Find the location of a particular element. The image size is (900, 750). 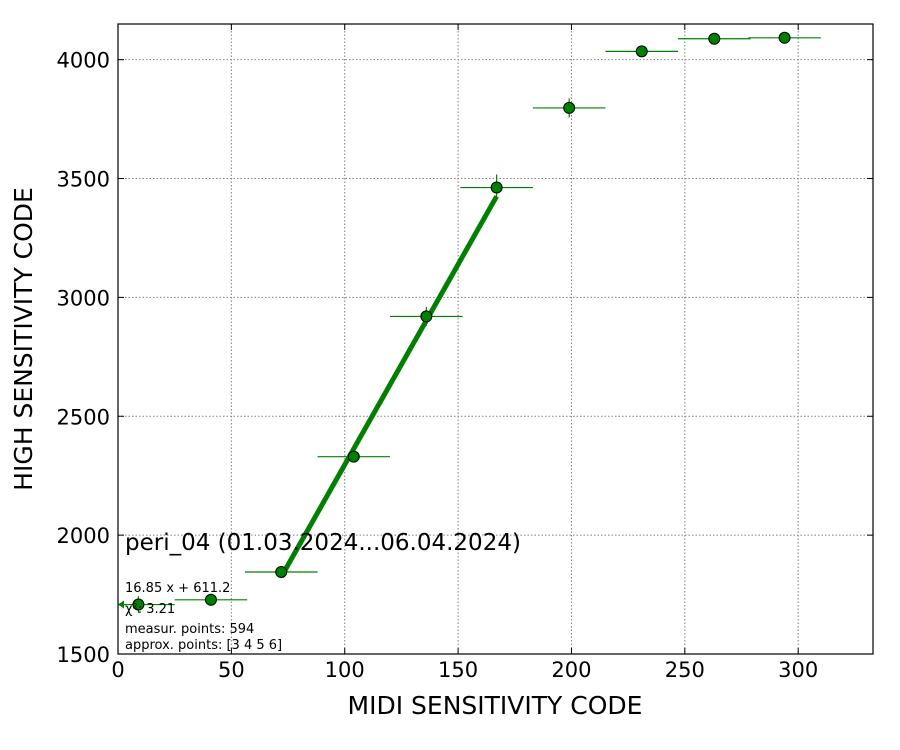

annotation-title: peri_04 (01.03.2024...06.04.2024) is located at coordinates (323, 543).